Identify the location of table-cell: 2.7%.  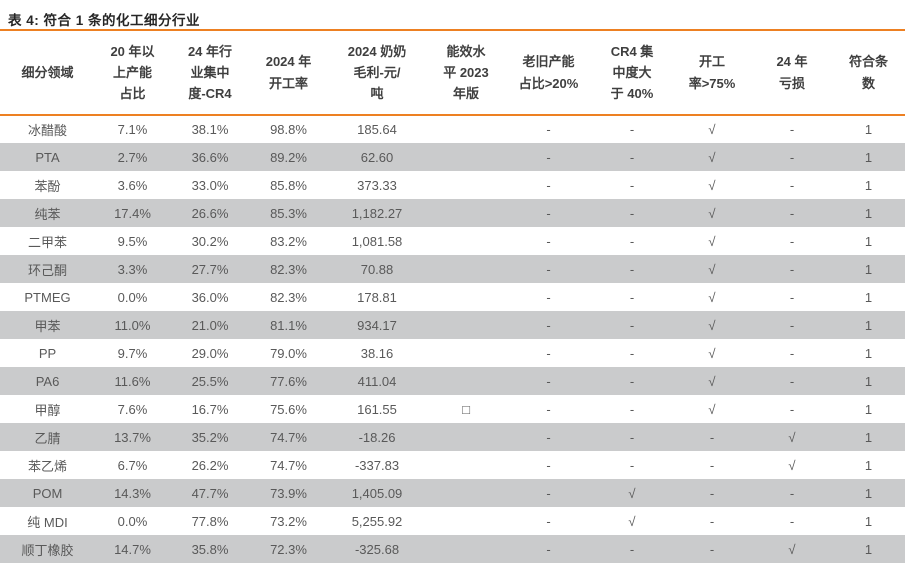
(132, 157).